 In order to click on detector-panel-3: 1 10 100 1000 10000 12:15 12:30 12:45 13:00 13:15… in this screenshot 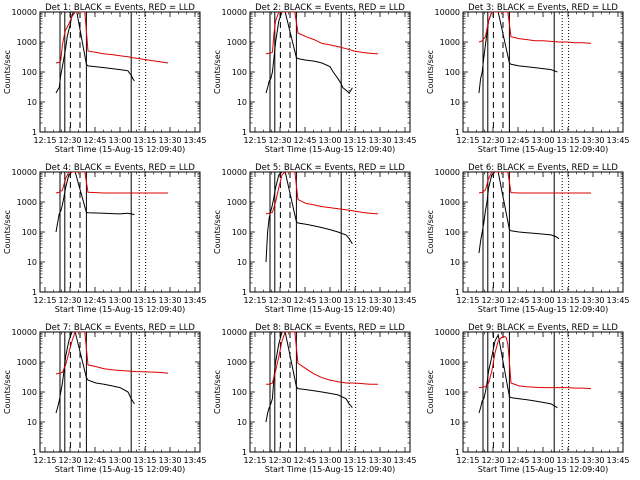, I will do `click(528, 78)`.